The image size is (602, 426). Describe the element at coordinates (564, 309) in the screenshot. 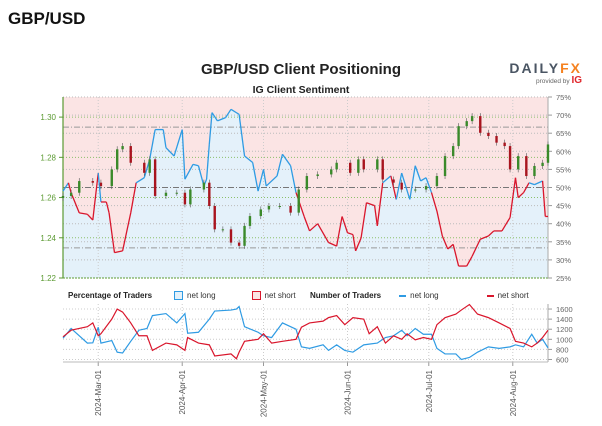

I see `count-tick-label: 1600` at that location.